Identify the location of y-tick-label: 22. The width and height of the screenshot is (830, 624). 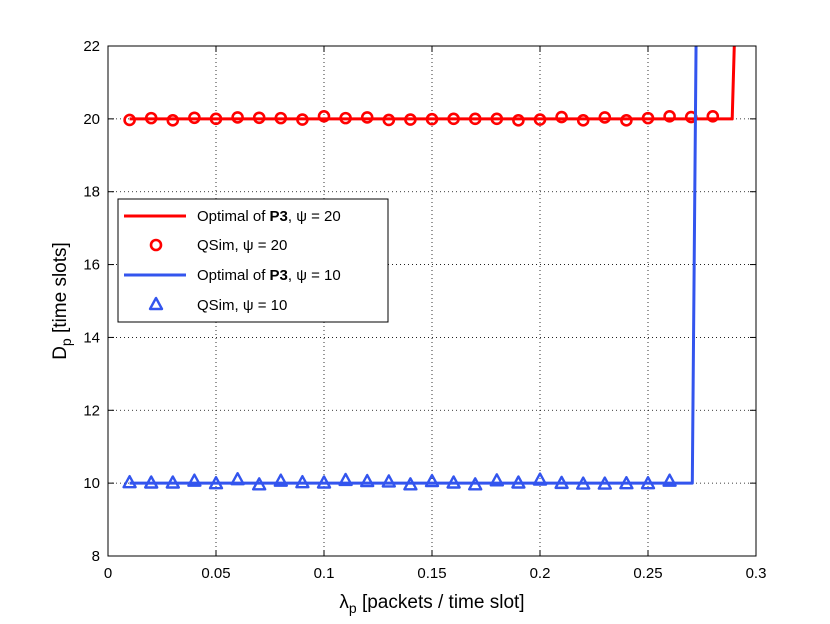
(91, 46).